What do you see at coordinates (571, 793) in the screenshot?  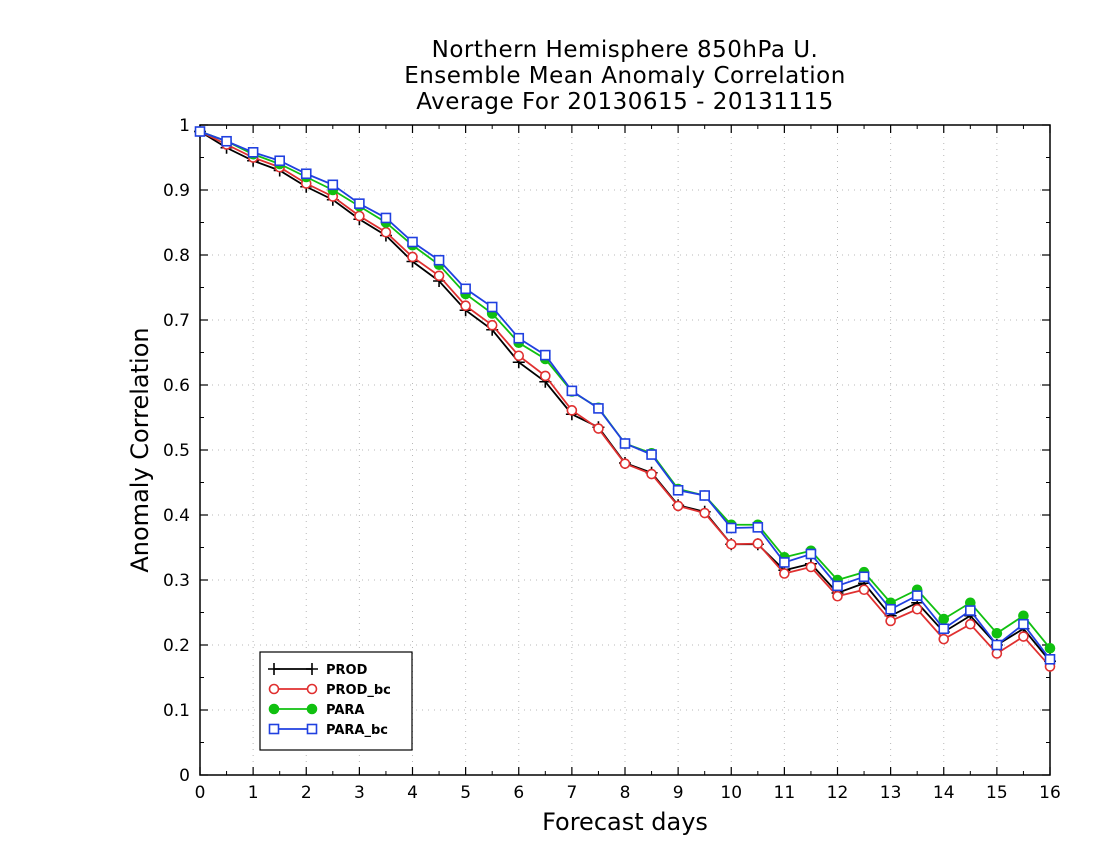 I see `x-tick-label: 7` at bounding box center [571, 793].